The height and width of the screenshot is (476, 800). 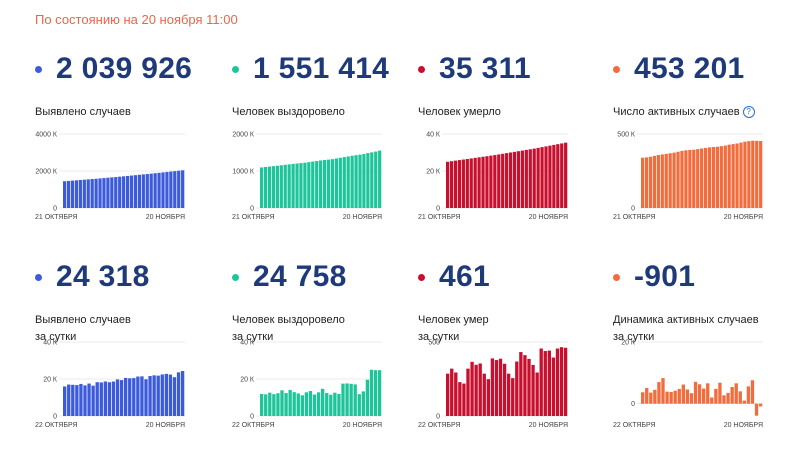 I want to click on stat-label: Динамика активных случаев за сутки, so click(x=686, y=329).